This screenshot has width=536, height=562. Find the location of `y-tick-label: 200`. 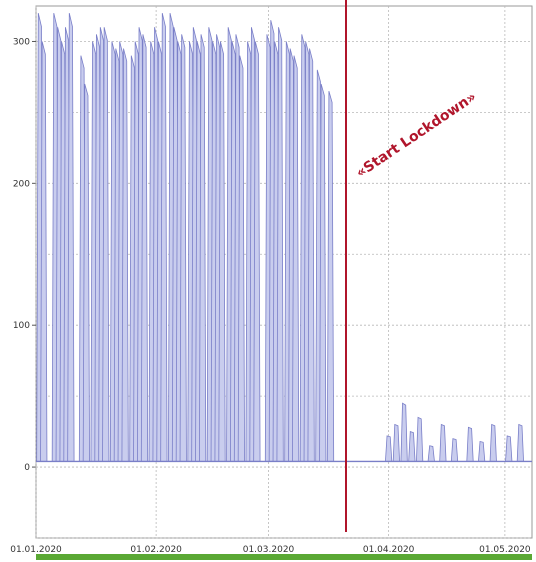

y-tick-label: 200 is located at coordinates (21, 184).